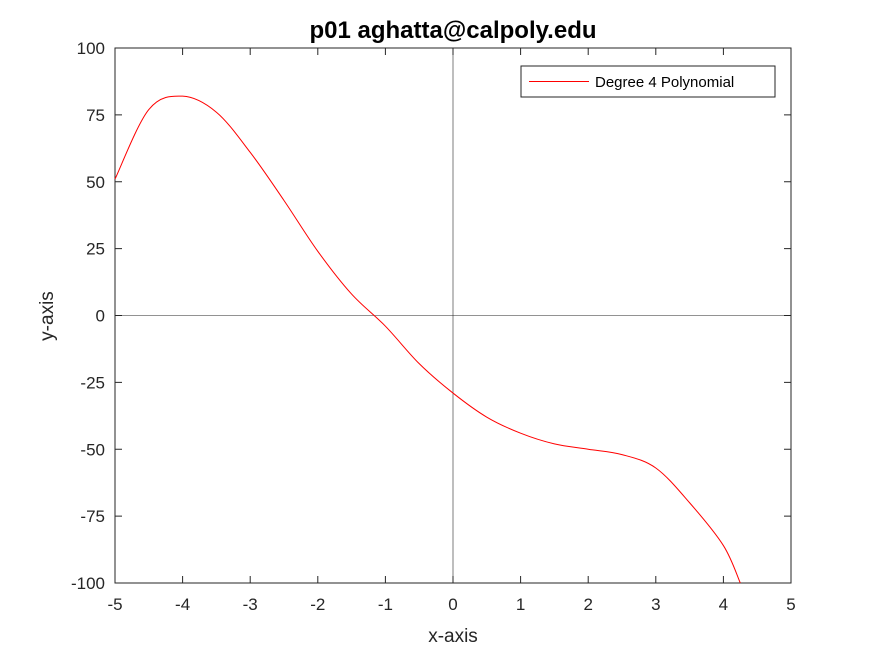 The height and width of the screenshot is (656, 875). I want to click on x-tick-label: 0, so click(452, 604).